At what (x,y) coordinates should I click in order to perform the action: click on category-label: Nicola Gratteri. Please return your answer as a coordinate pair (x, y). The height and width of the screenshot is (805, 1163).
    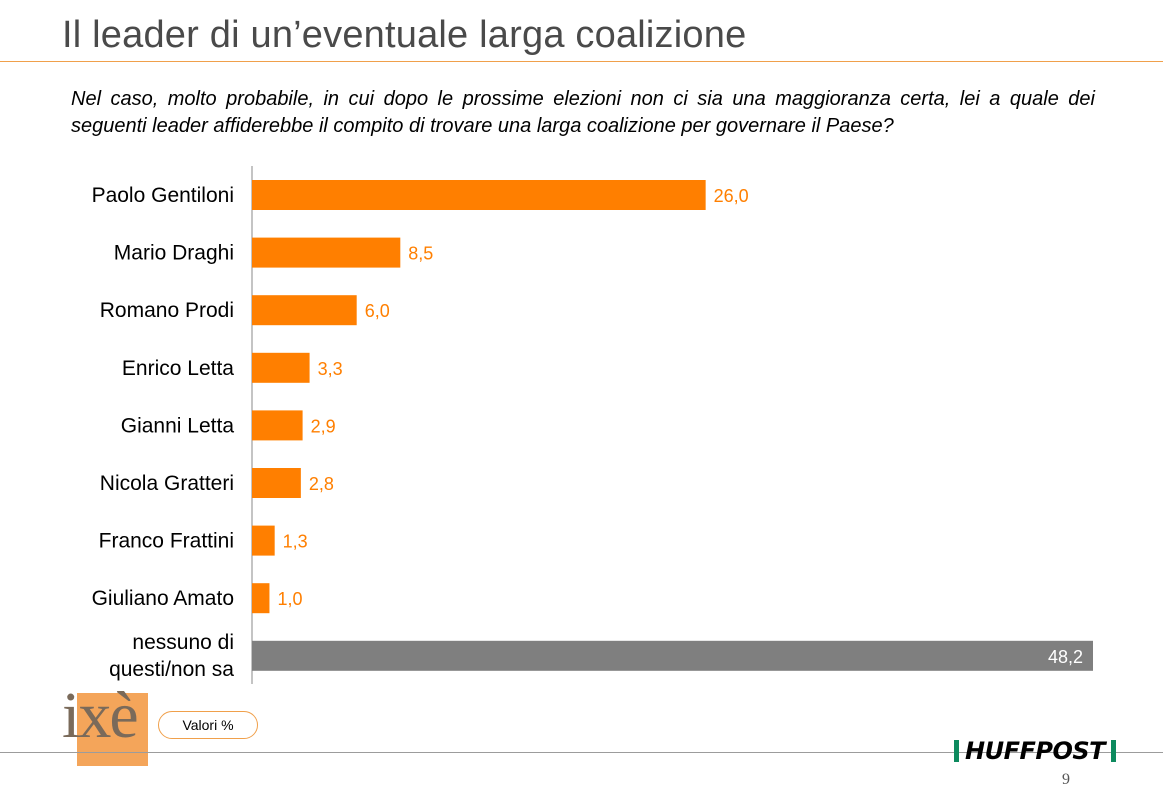
    Looking at the image, I should click on (167, 483).